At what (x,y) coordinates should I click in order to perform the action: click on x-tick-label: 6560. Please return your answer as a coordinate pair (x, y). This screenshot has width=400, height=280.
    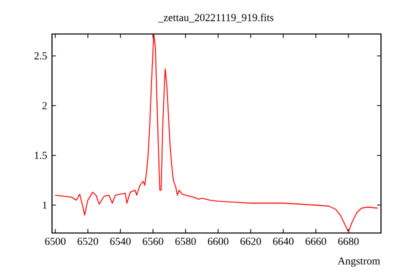
    Looking at the image, I should click on (153, 241).